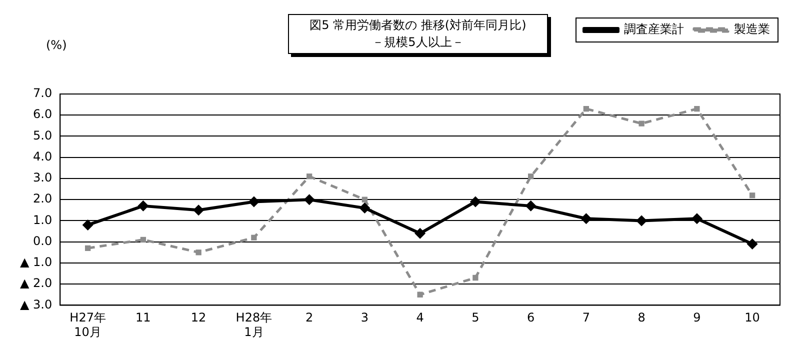 This screenshot has width=800, height=354. I want to click on x-tick-label: H28年 1月, so click(254, 324).